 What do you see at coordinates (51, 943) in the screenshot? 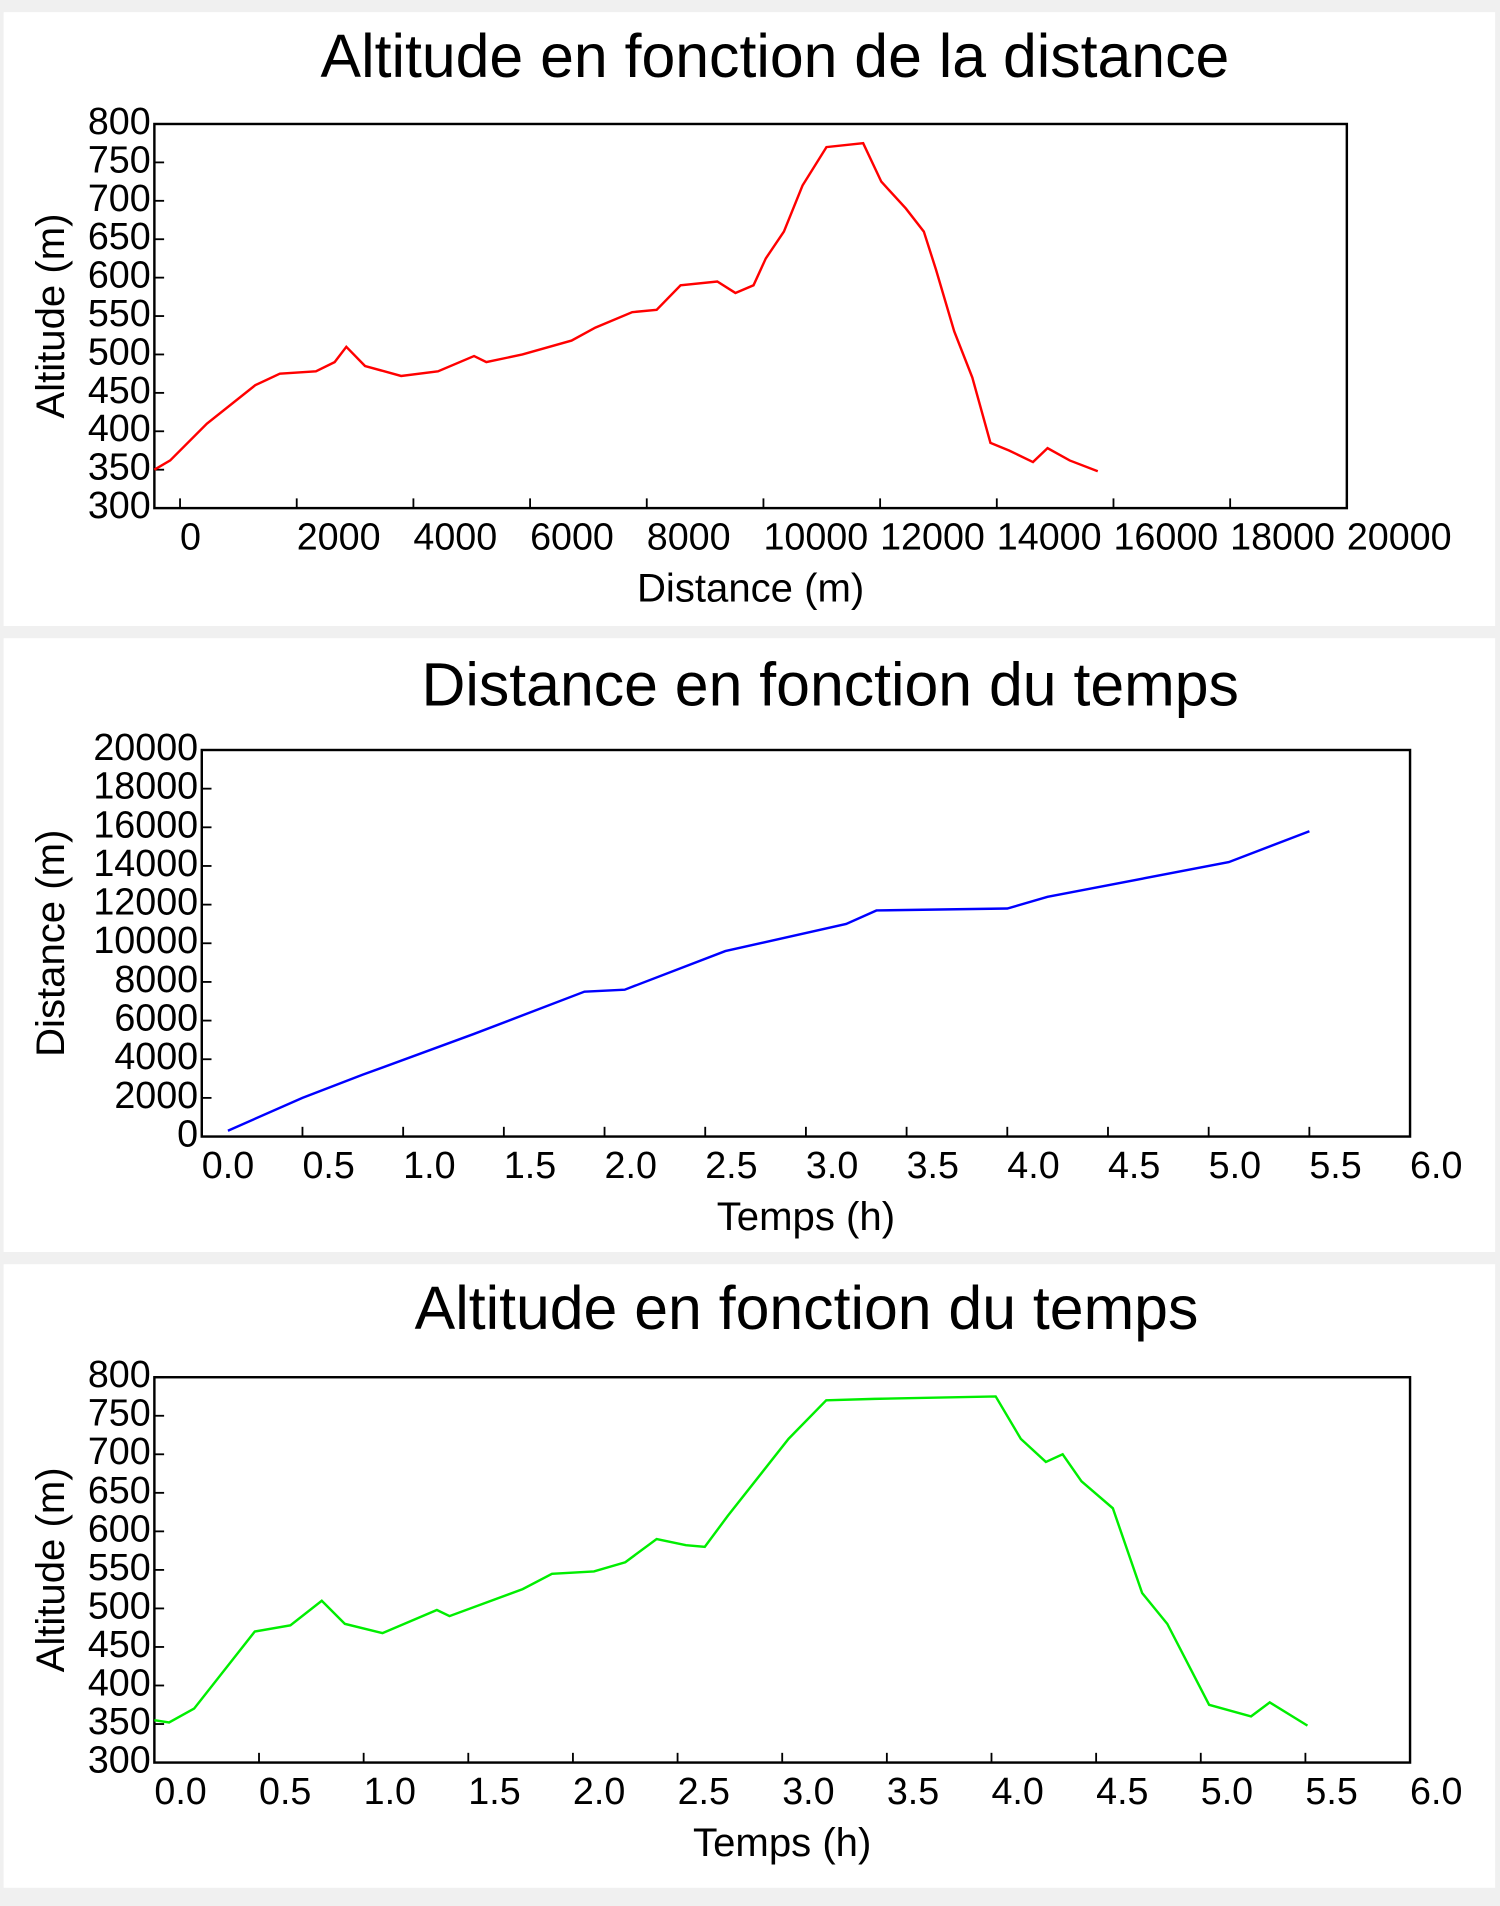
I see `y-axis-label: Distance (m)` at bounding box center [51, 943].